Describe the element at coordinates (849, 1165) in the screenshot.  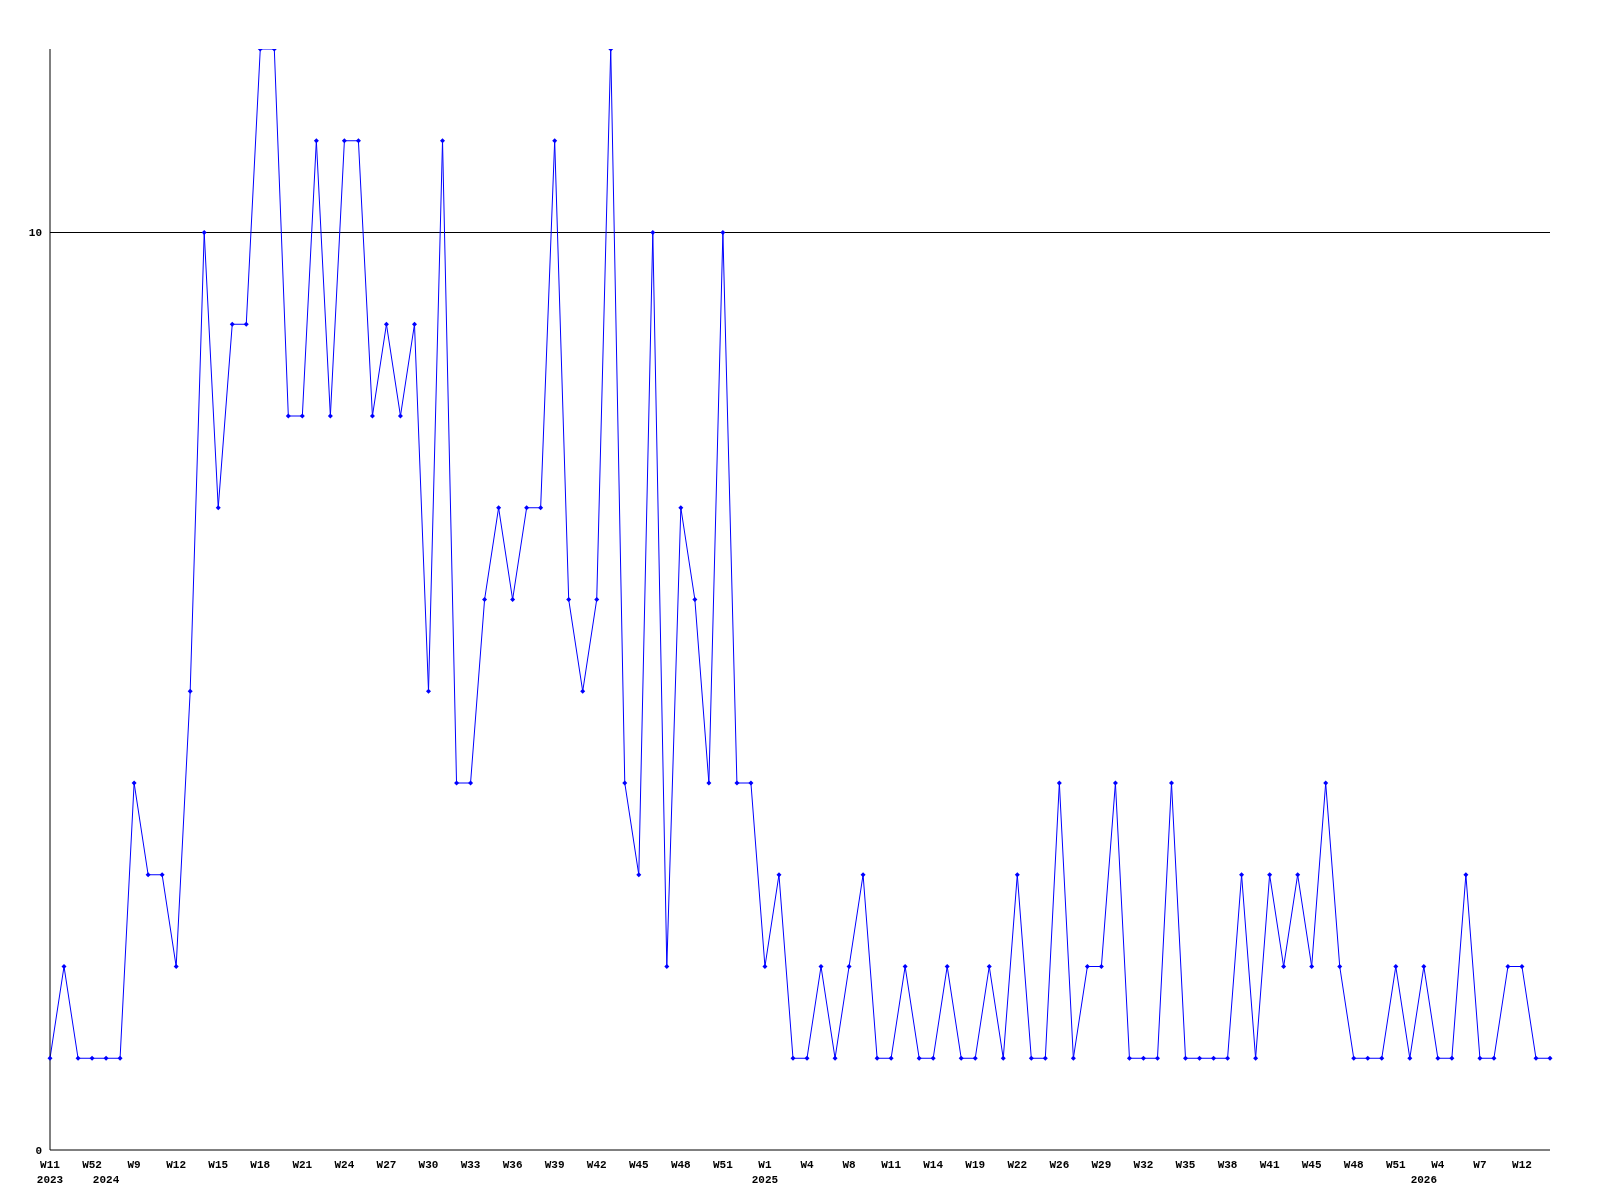
I see `x-tick-label: W8` at that location.